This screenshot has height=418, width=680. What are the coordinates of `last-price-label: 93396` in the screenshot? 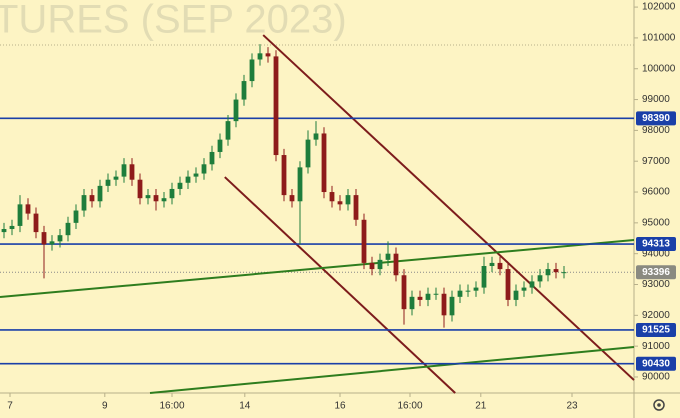 It's located at (656, 272).